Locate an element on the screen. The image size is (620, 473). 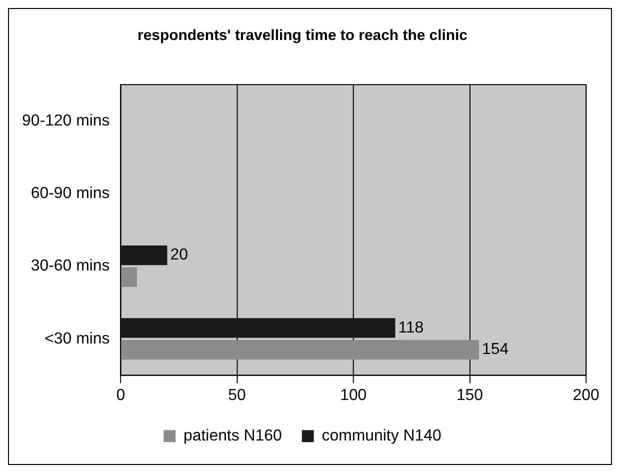
data-label: 20 is located at coordinates (179, 255).